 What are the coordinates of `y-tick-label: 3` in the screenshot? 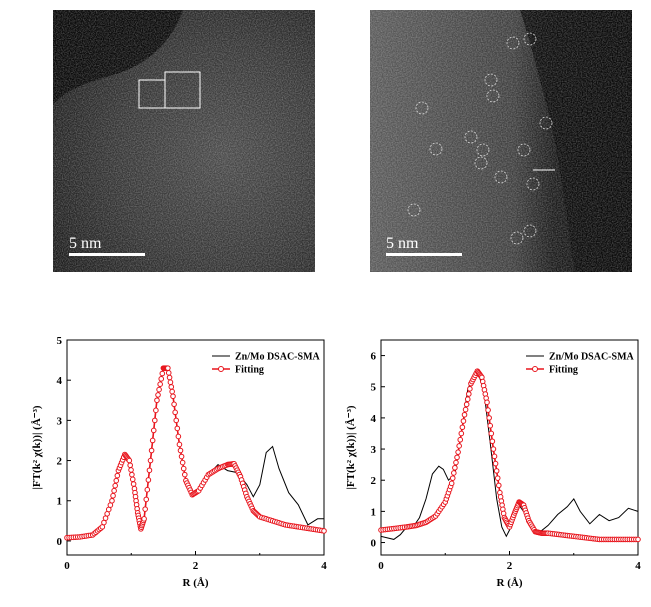 It's located at (60, 421).